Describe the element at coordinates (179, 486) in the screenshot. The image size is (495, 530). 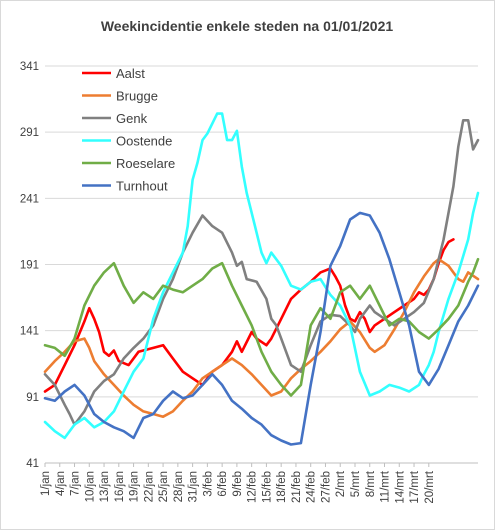
I see `x-tick-label: 28/jan` at that location.